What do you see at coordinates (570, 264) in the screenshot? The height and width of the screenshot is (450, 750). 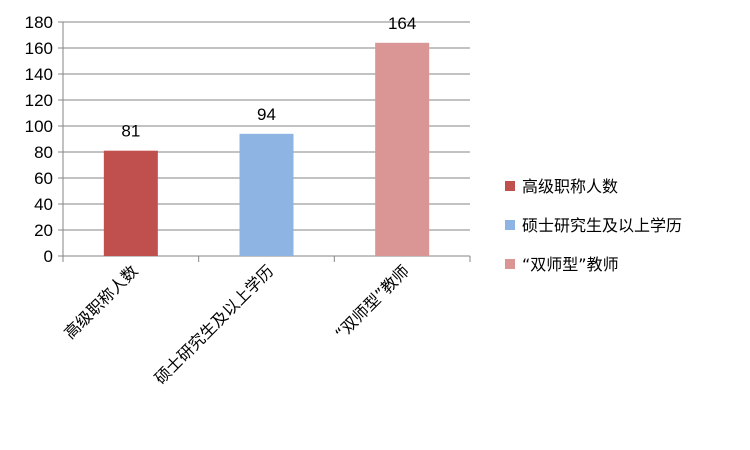 I see `legend-label: “双师型”教师` at bounding box center [570, 264].